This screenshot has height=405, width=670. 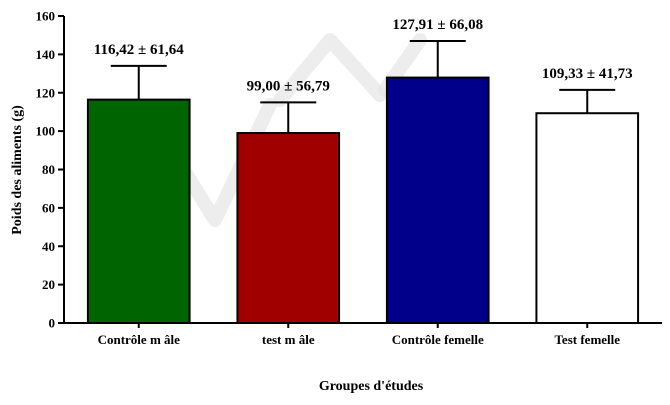 I want to click on y-tick-label-160: 160, so click(x=46, y=16).